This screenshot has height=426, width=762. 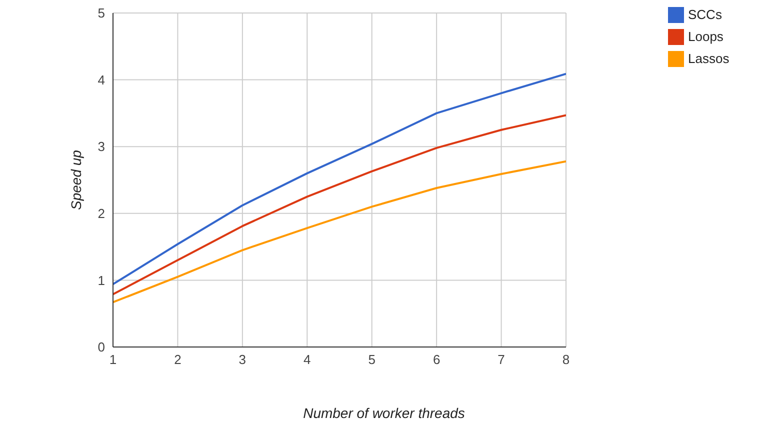 What do you see at coordinates (101, 146) in the screenshot?
I see `y-tick-label: 3` at bounding box center [101, 146].